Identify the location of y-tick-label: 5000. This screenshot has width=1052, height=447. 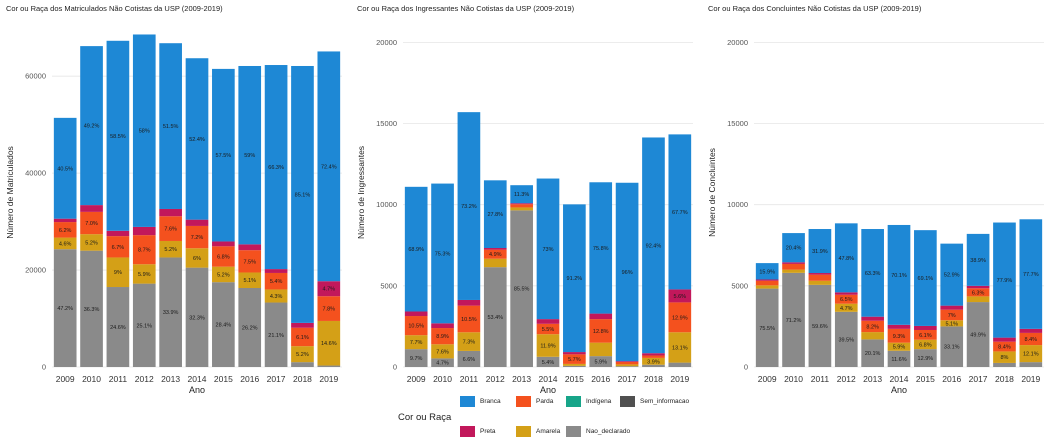
(388, 285).